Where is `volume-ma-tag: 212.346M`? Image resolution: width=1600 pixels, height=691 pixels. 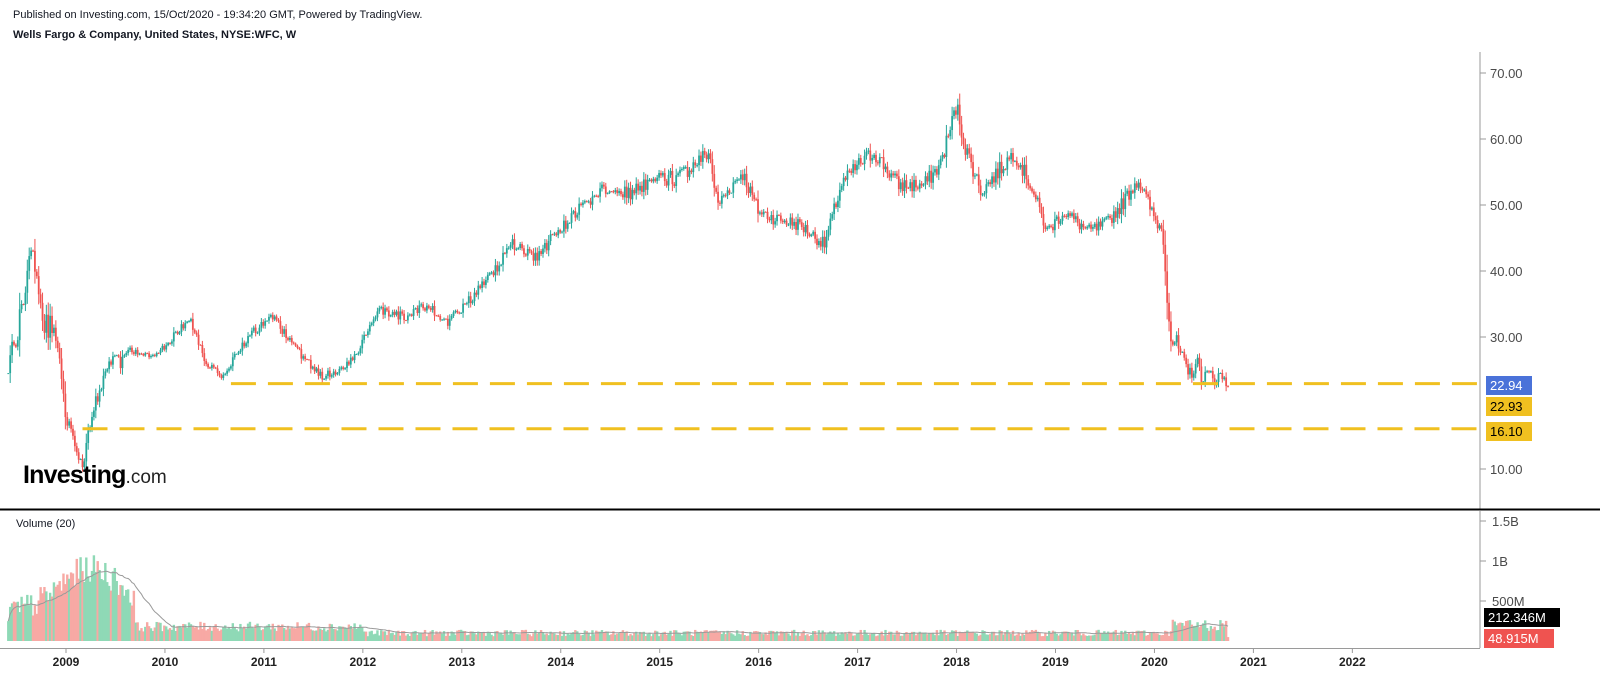
volume-ma-tag: 212.346M is located at coordinates (1522, 617).